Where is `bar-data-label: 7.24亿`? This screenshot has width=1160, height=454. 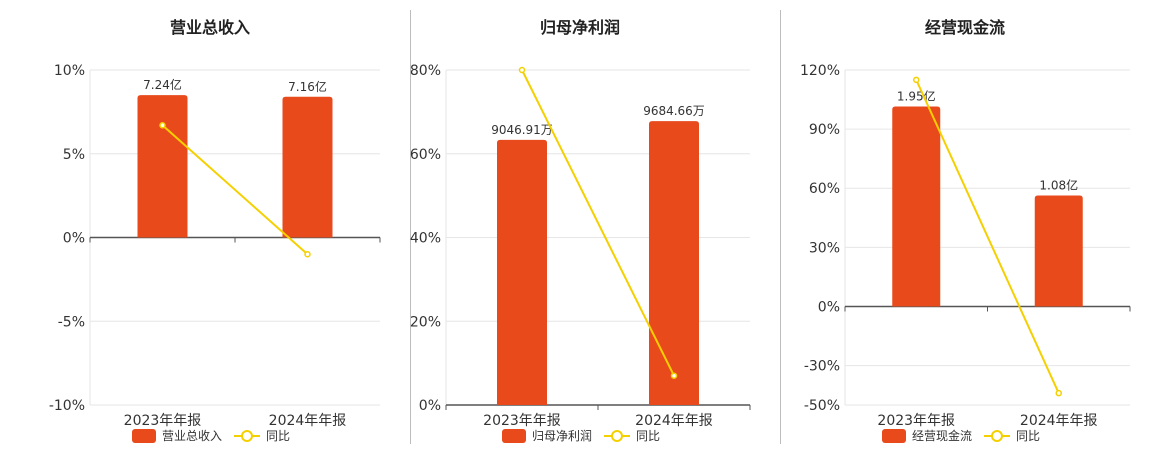
bar-data-label: 7.24亿 is located at coordinates (162, 84).